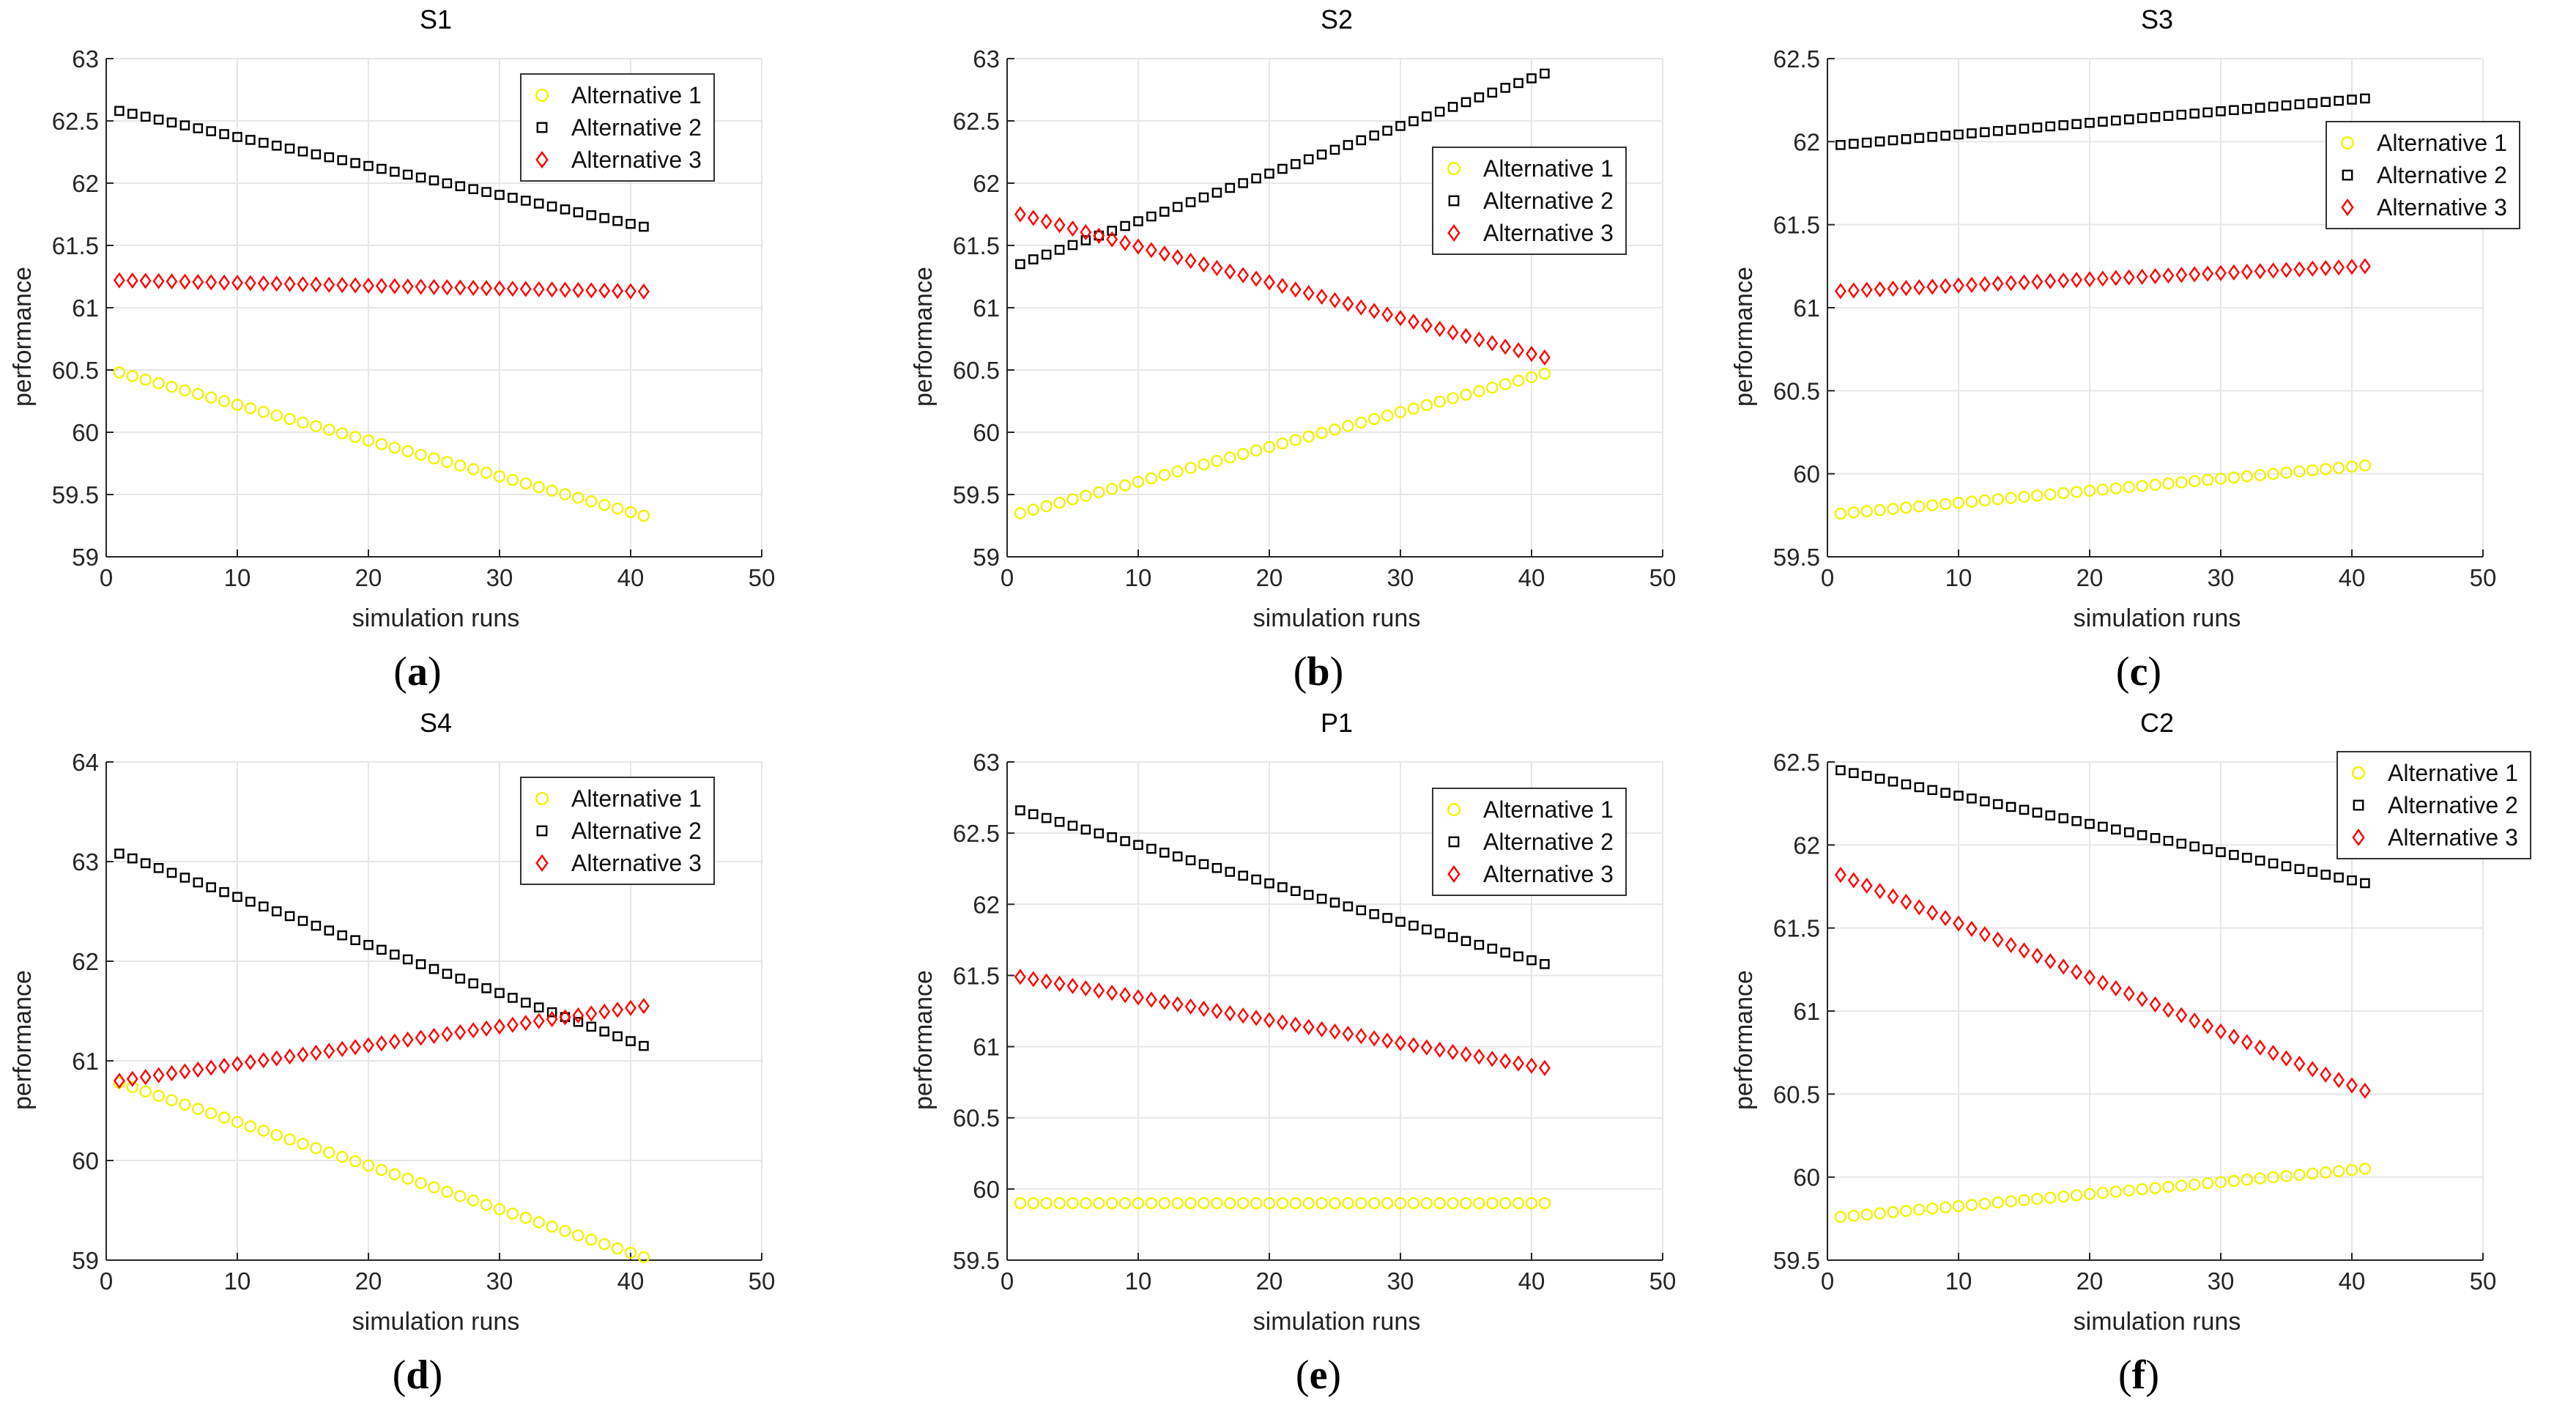  I want to click on x-tick-label: 10, so click(1958, 1281).